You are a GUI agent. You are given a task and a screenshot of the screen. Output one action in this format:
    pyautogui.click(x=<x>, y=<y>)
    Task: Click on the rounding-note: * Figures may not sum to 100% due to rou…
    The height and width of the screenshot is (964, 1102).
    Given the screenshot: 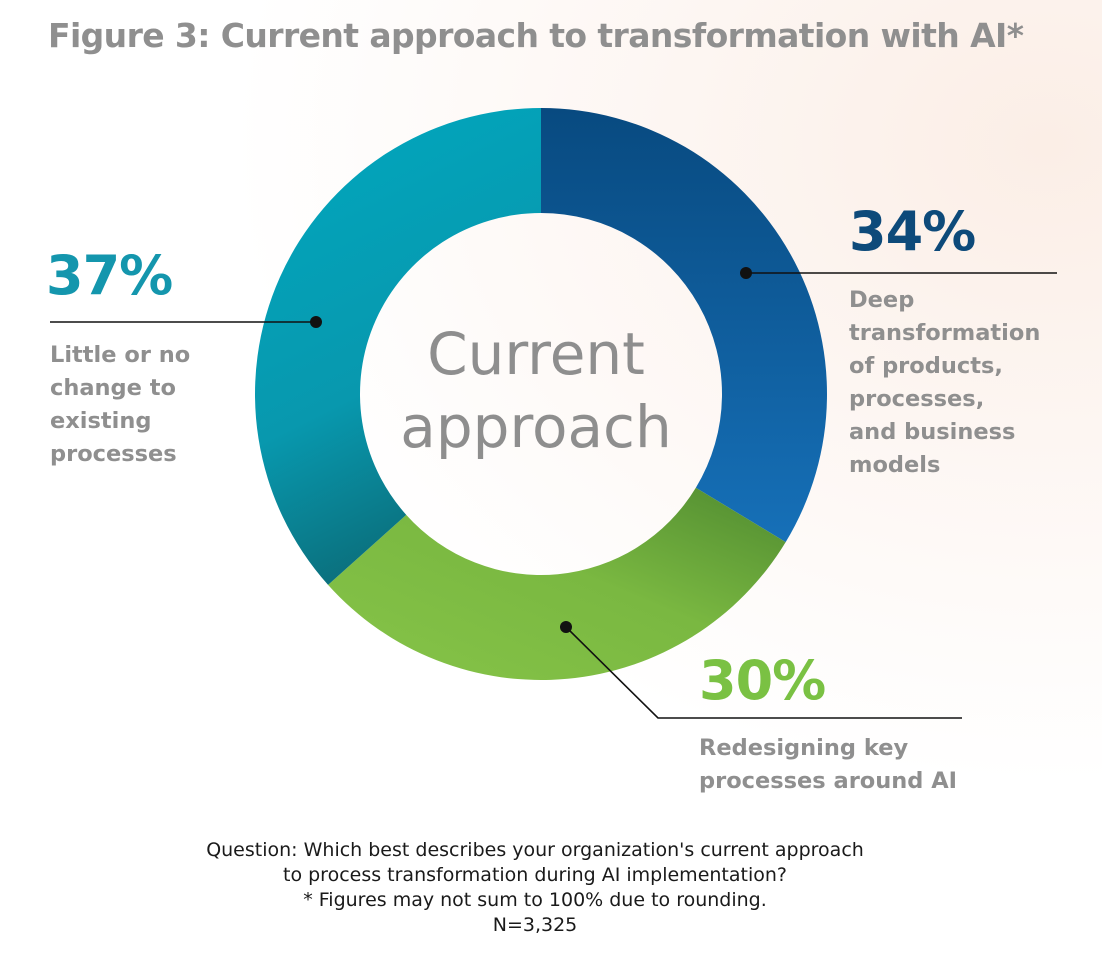 What is the action you would take?
    pyautogui.click(x=535, y=900)
    